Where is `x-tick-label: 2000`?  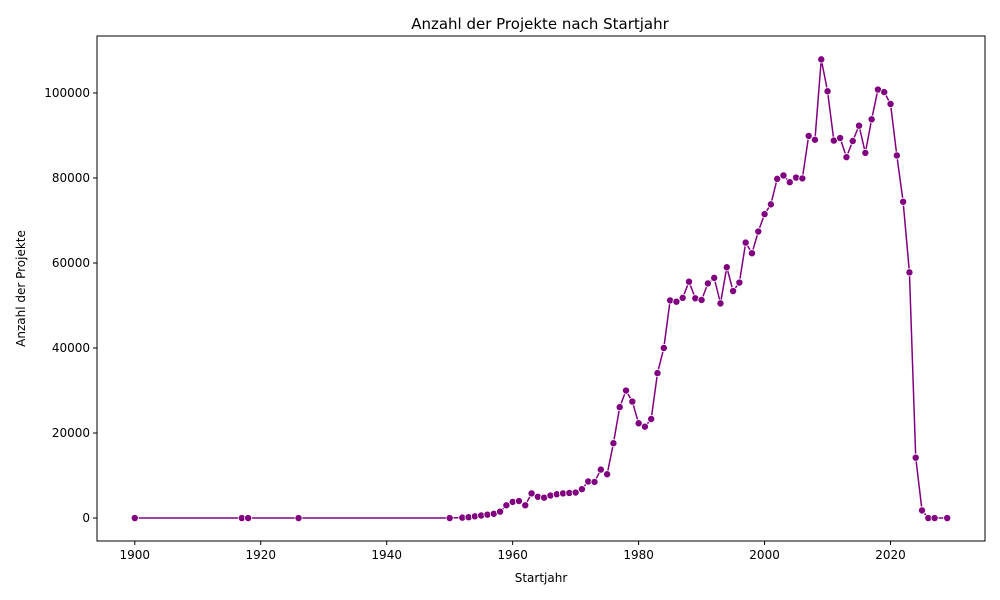
x-tick-label: 2000 is located at coordinates (764, 555).